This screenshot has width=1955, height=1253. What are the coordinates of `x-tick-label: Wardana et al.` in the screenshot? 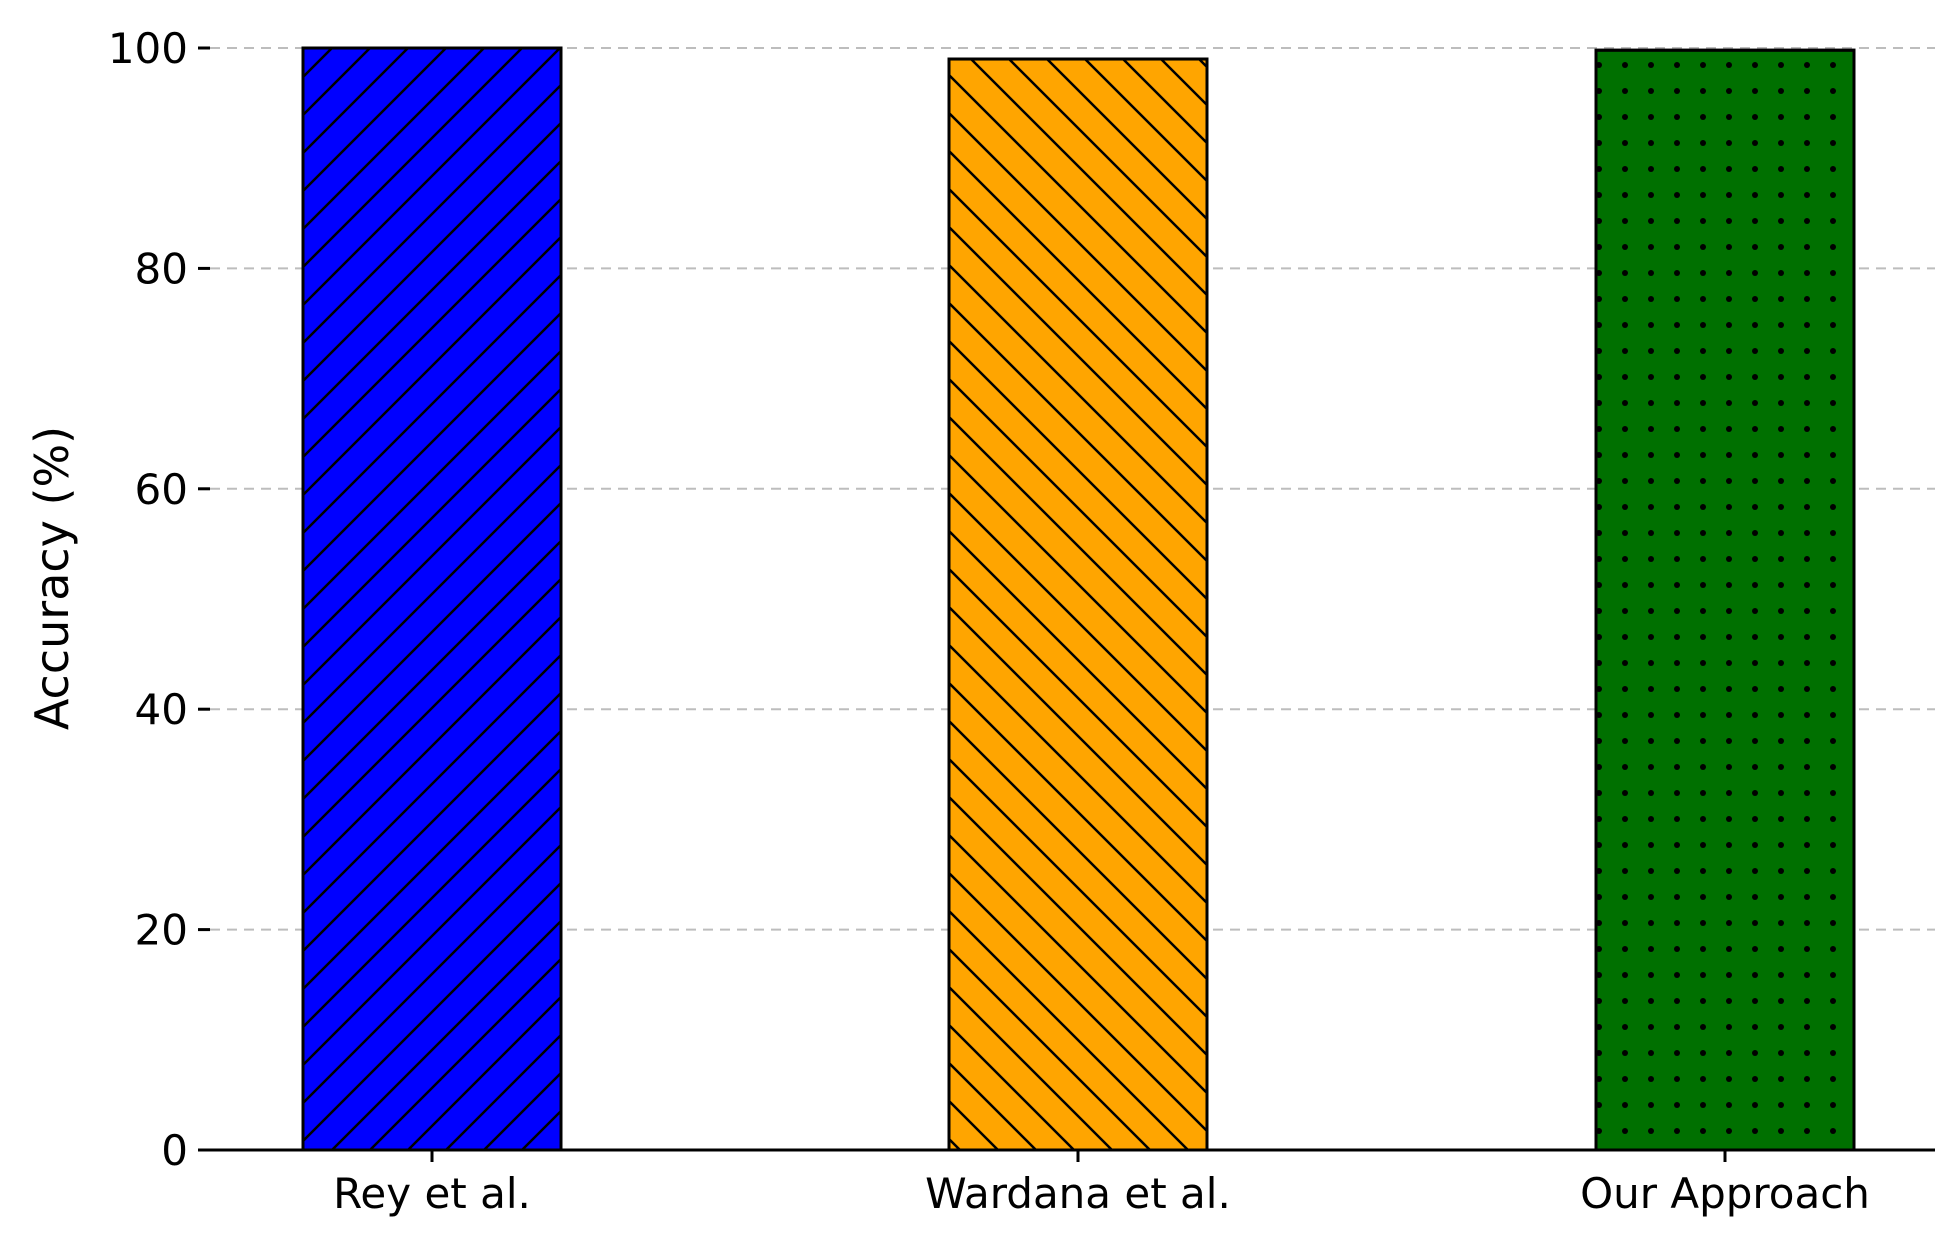 It's located at (1078, 1193).